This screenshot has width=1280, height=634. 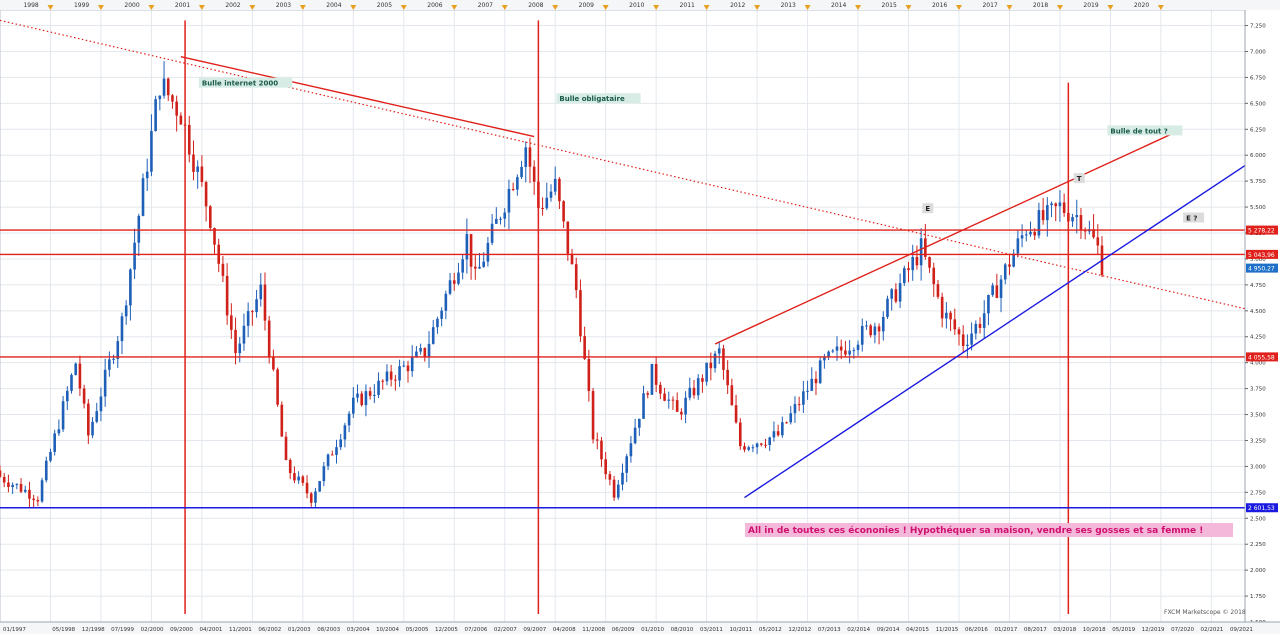 What do you see at coordinates (652, 630) in the screenshot?
I see `date-tick-label: 01/2010` at bounding box center [652, 630].